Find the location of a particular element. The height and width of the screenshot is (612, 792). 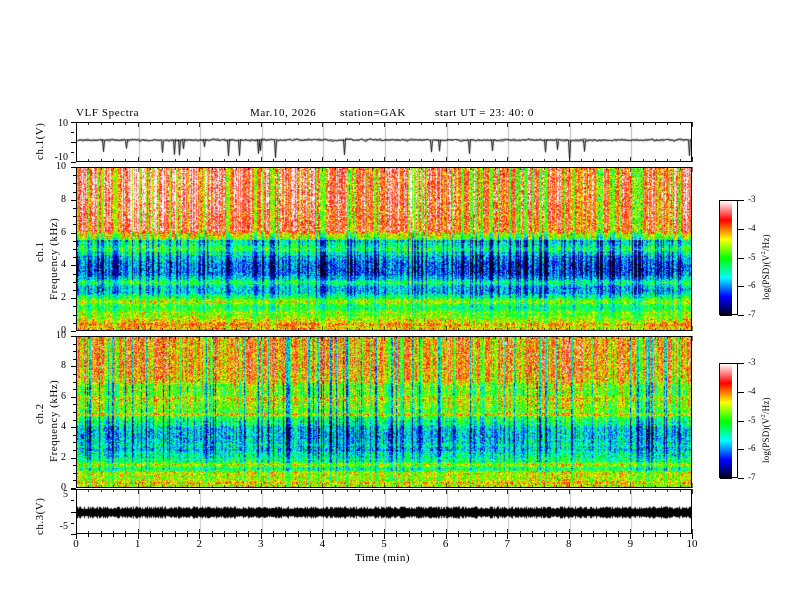

ch2-colorbar-frame is located at coordinates (728, 420).